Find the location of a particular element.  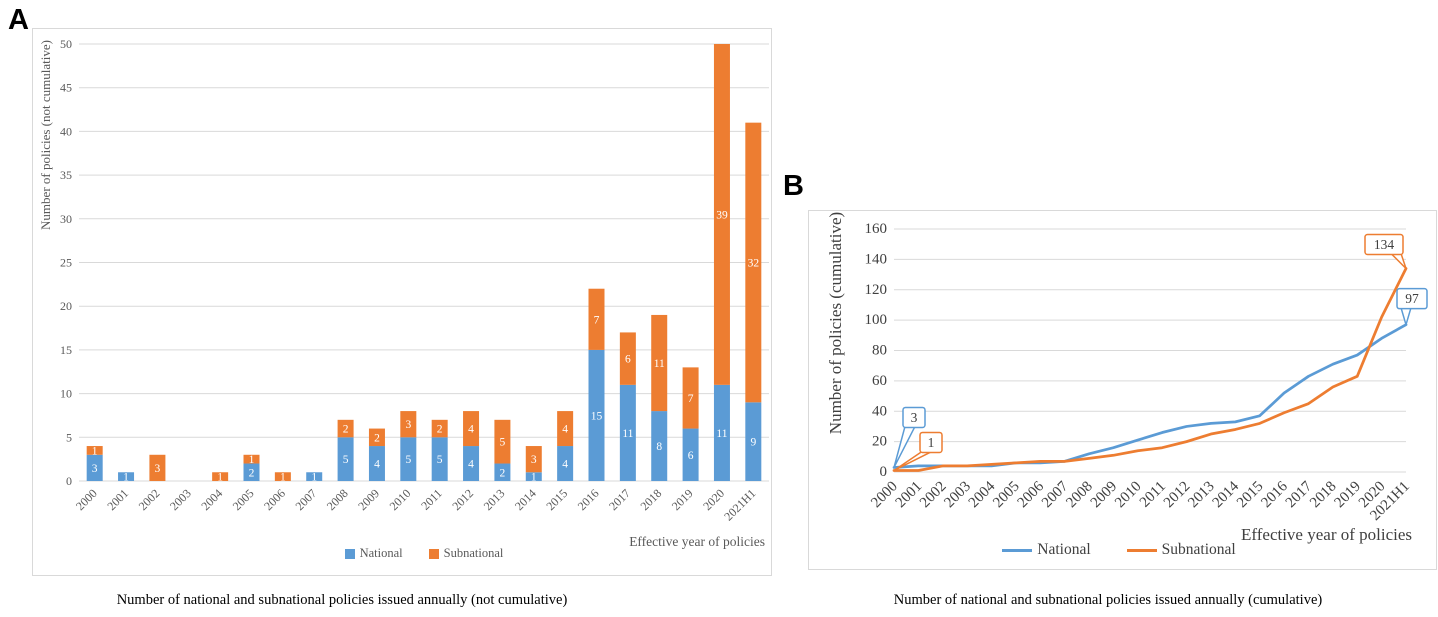

legend-item-national: National is located at coordinates (373, 553).